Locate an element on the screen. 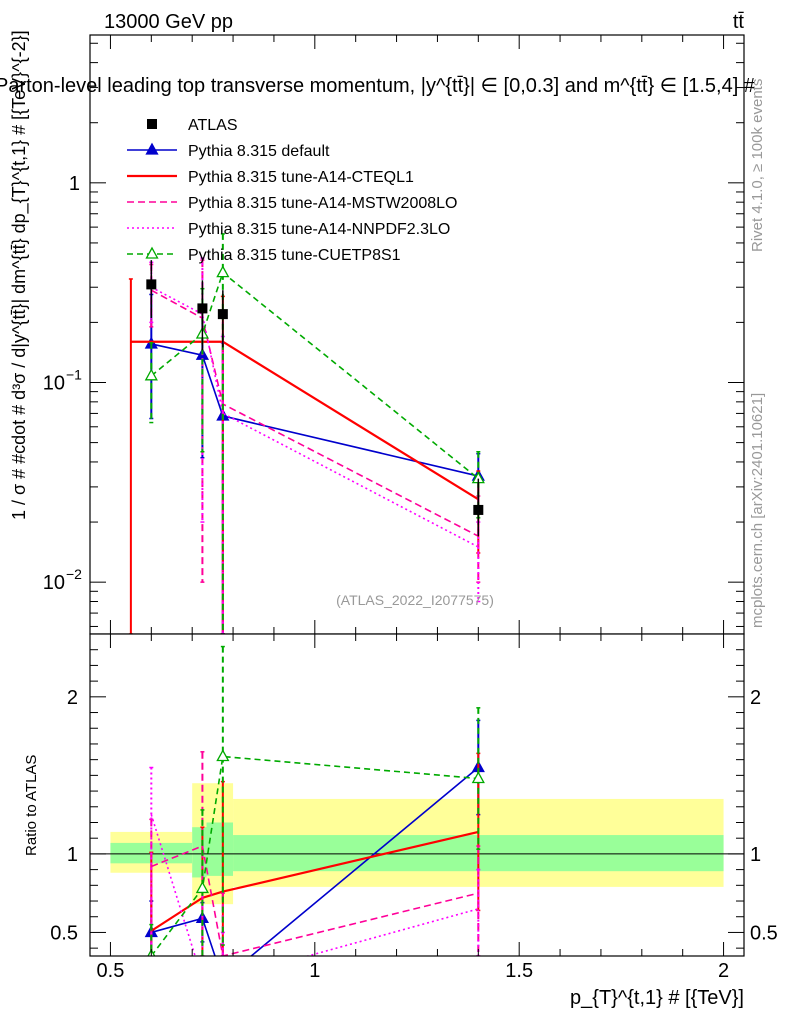  legend-label: Pythia 8.315 tune-CUETP8S1 is located at coordinates (294, 255).